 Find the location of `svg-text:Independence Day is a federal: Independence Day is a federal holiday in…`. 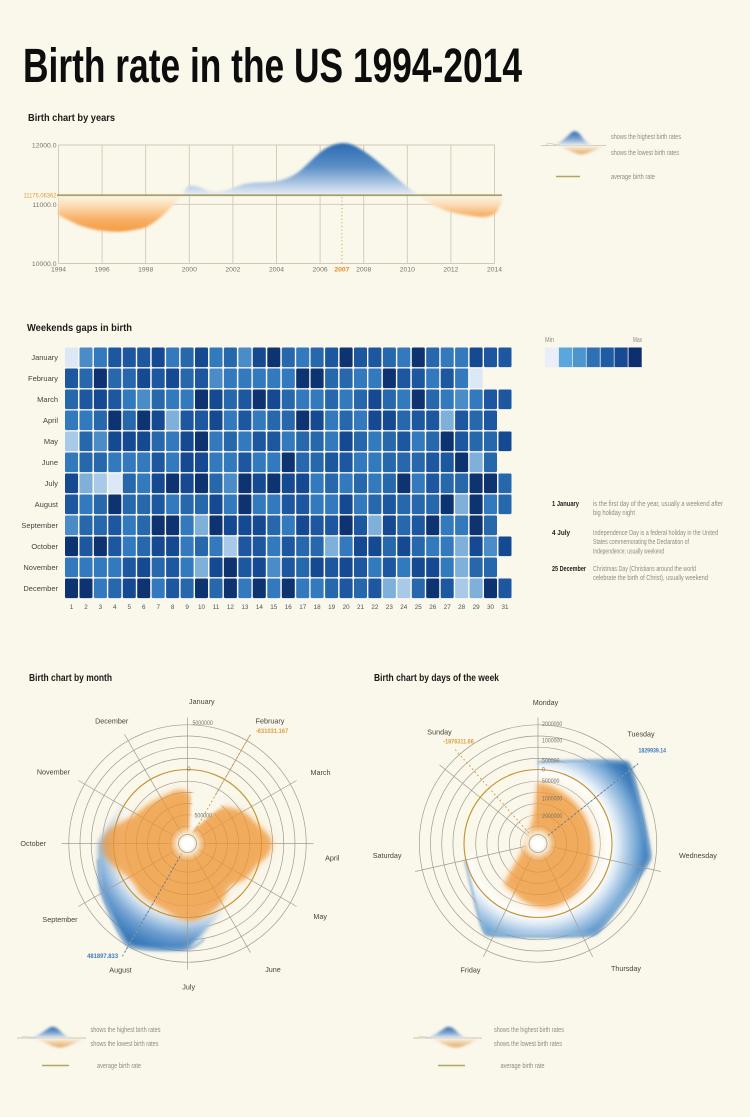

svg-text:Independence Day is a federal: Independence Day is a federal holiday in… is located at coordinates (655, 533).